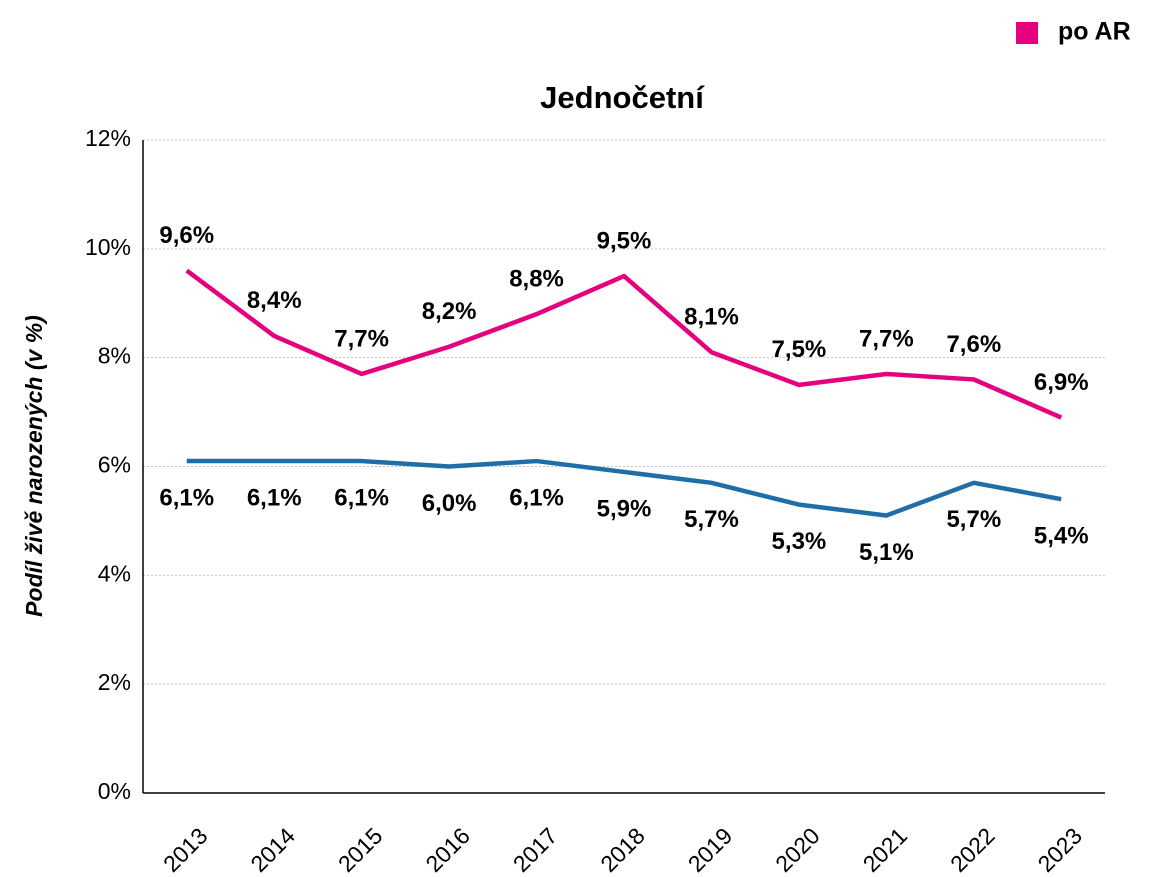  Describe the element at coordinates (274, 300) in the screenshot. I see `data-label: 8,4%` at that location.